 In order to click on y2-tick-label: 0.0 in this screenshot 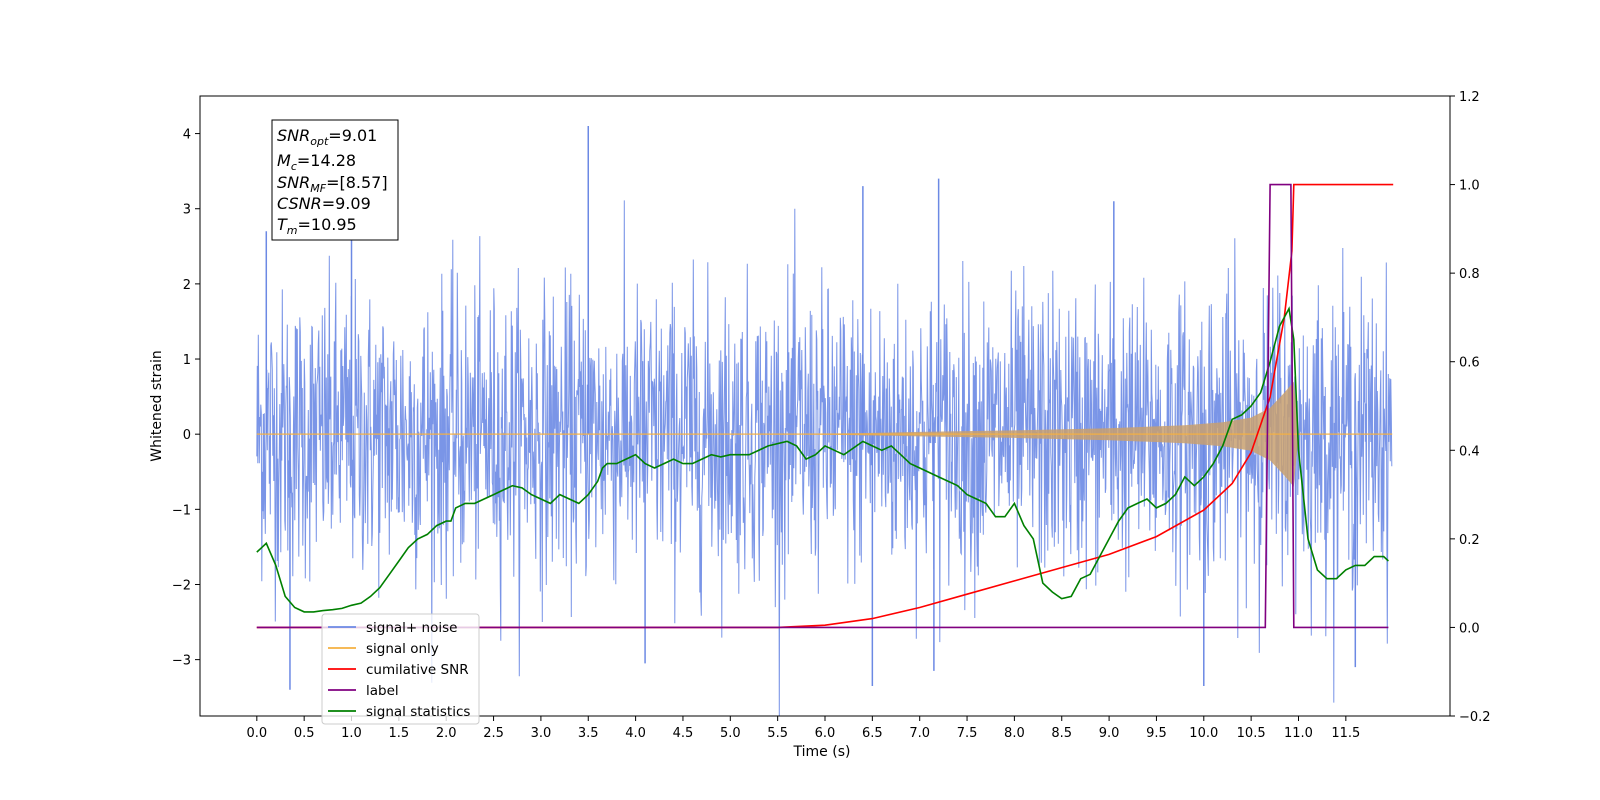, I will do `click(1469, 628)`.